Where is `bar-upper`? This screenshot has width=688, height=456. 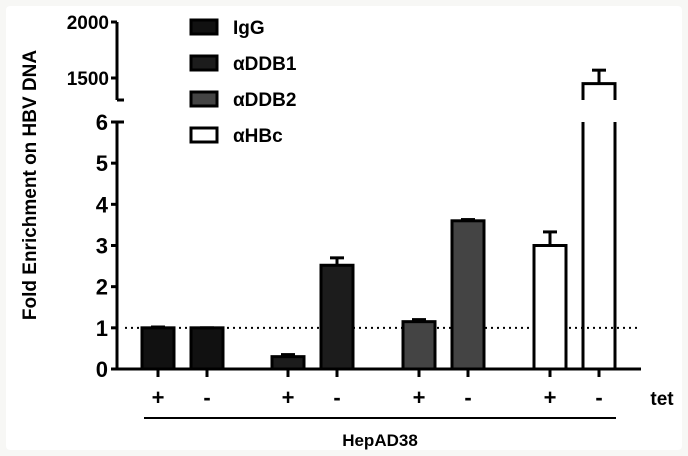
bar-upper is located at coordinates (599, 91).